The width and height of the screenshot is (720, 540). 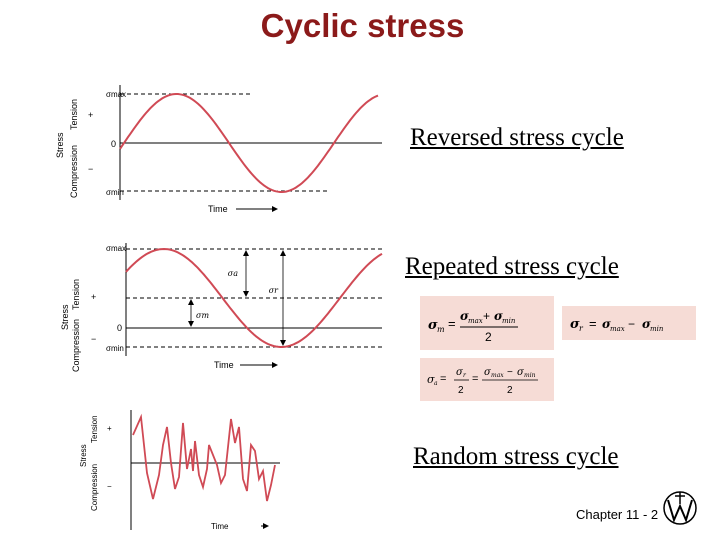 What do you see at coordinates (362, 25) in the screenshot?
I see `page-title: Cyclic stress` at bounding box center [362, 25].